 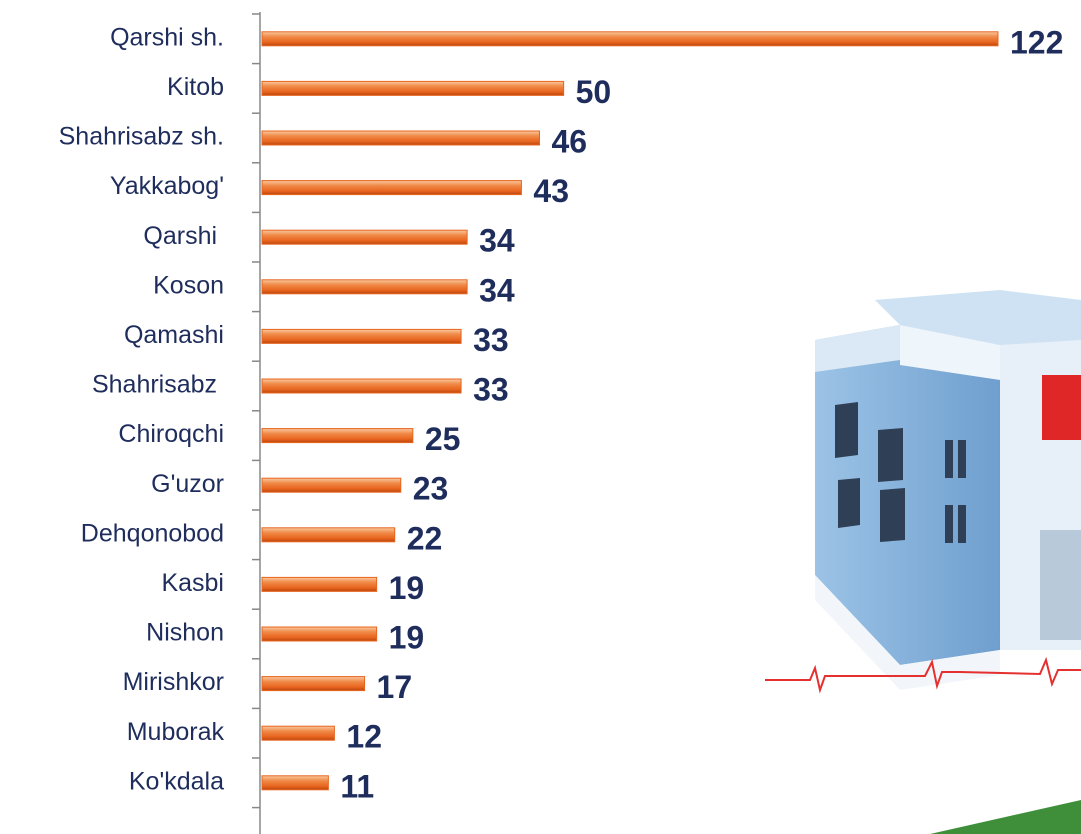 What do you see at coordinates (431, 489) in the screenshot?
I see `value-label: 23` at bounding box center [431, 489].